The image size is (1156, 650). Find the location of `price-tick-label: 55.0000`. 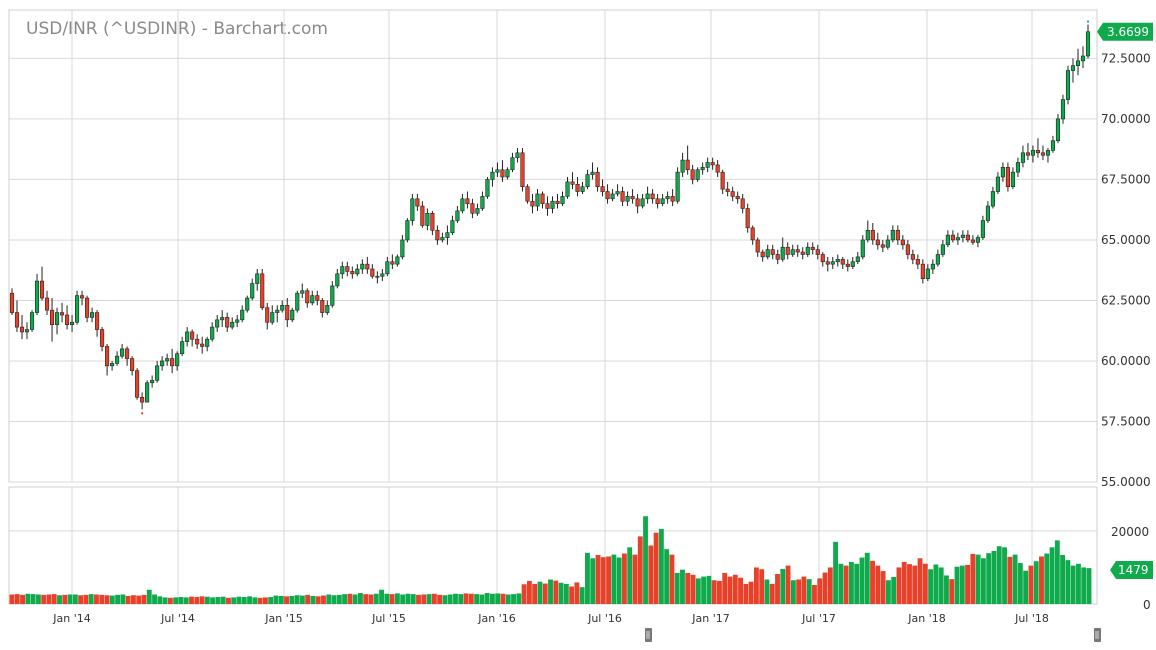

price-tick-label: 55.0000 is located at coordinates (1126, 482).